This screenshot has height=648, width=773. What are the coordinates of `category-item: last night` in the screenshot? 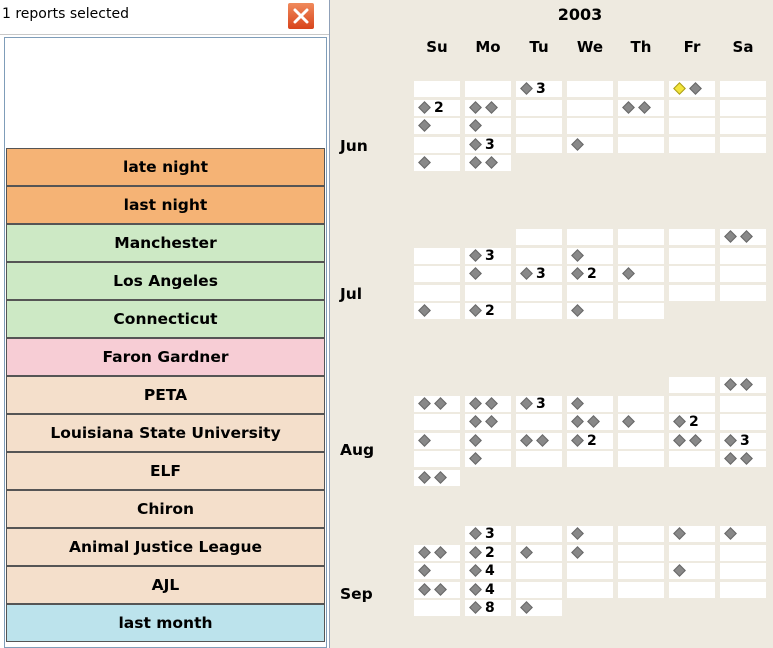 It's located at (165, 205).